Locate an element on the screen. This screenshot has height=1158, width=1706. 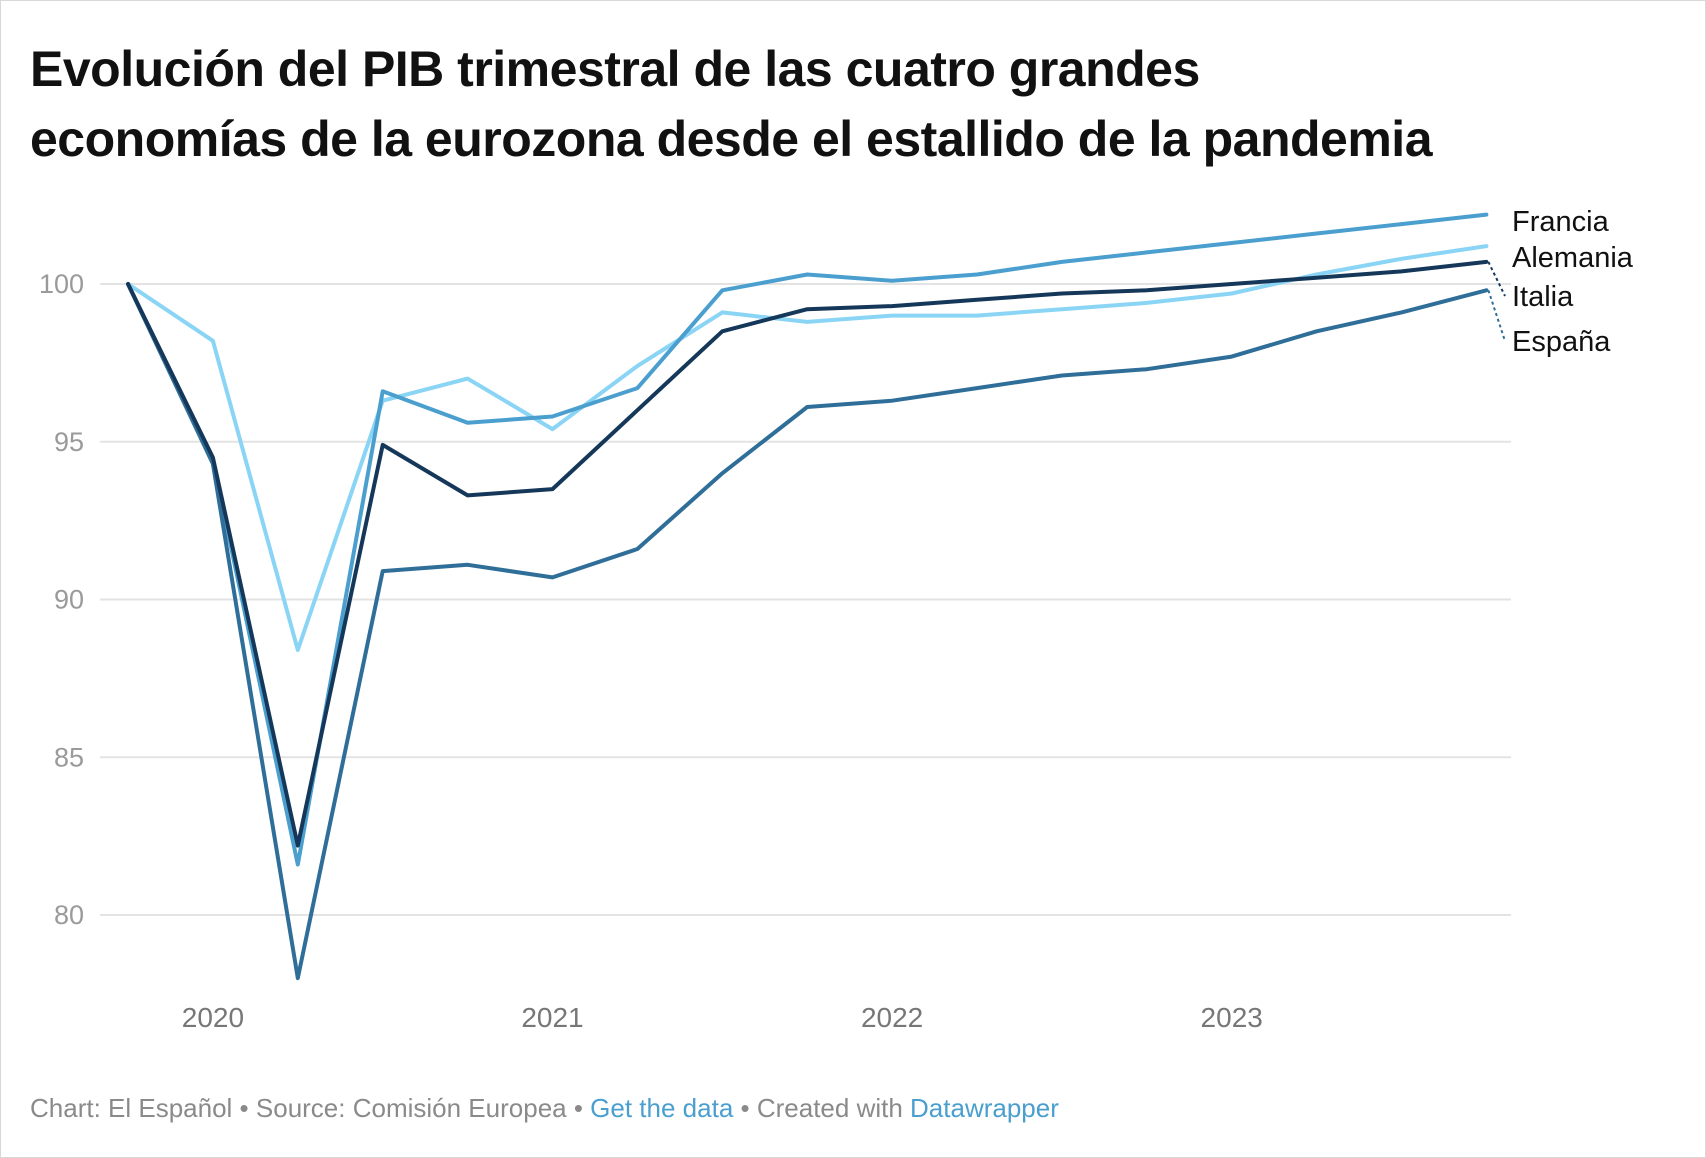
footer-credit: Chart: El Español is located at coordinates (131, 1108).